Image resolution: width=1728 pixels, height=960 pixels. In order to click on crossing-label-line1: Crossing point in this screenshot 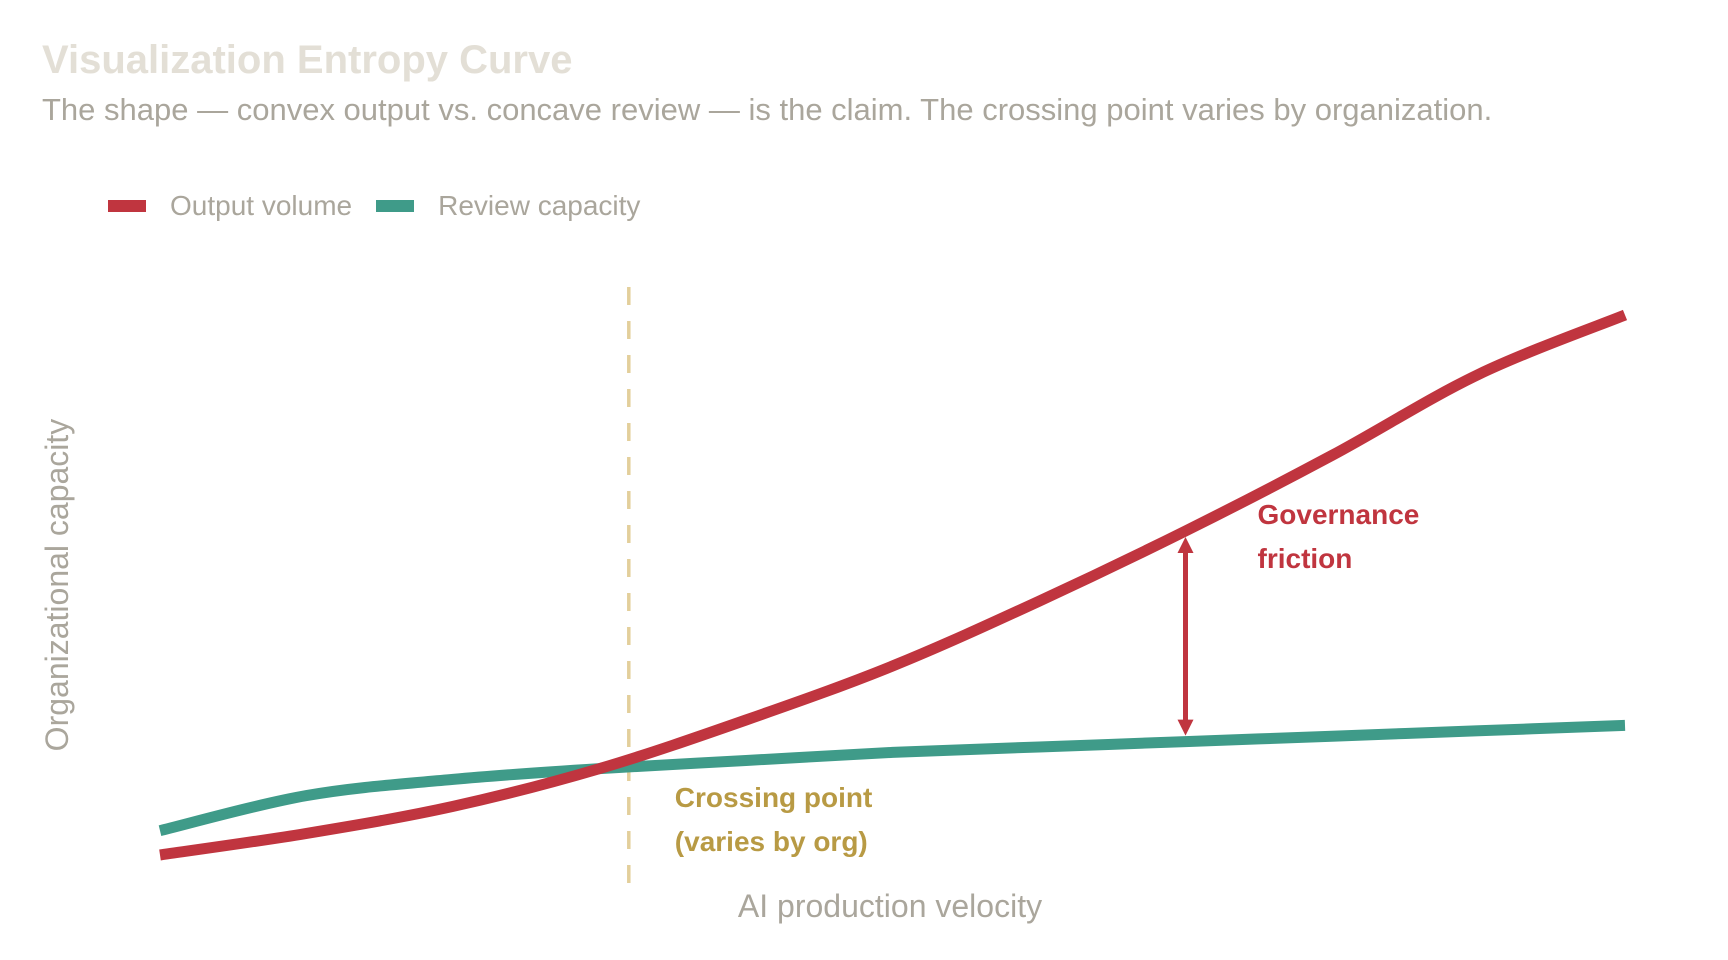, I will do `click(774, 797)`.